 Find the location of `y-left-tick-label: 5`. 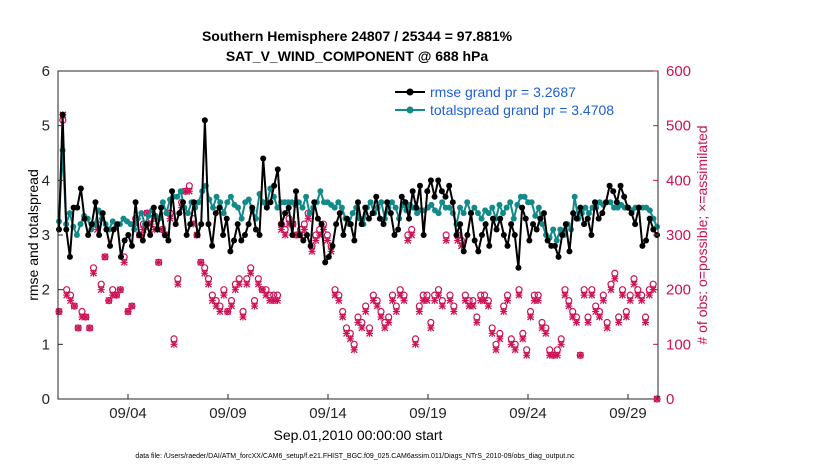

y-left-tick-label: 5 is located at coordinates (46, 126).